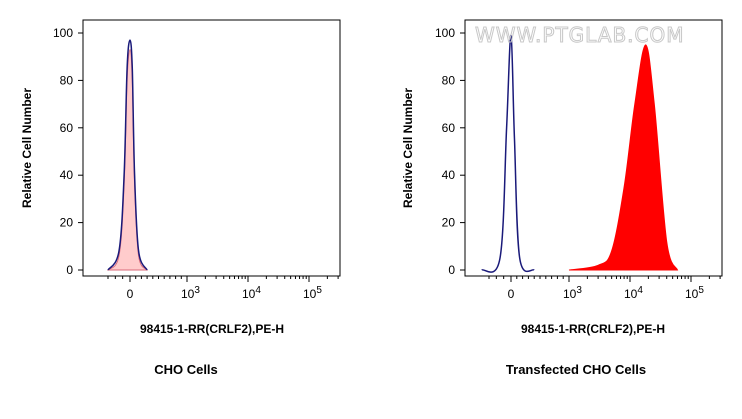 The image size is (742, 419). Describe the element at coordinates (212, 329) in the screenshot. I see `x-axis-label-left: 98415-1-RR(CRLF2),PE-H` at that location.